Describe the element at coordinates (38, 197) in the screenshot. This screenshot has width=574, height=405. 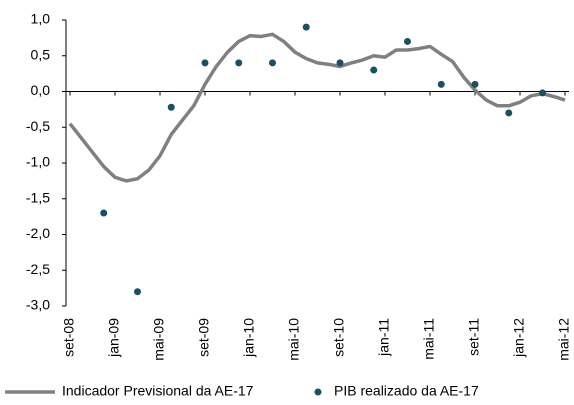
I see `y-tick-label: -1,5` at that location.